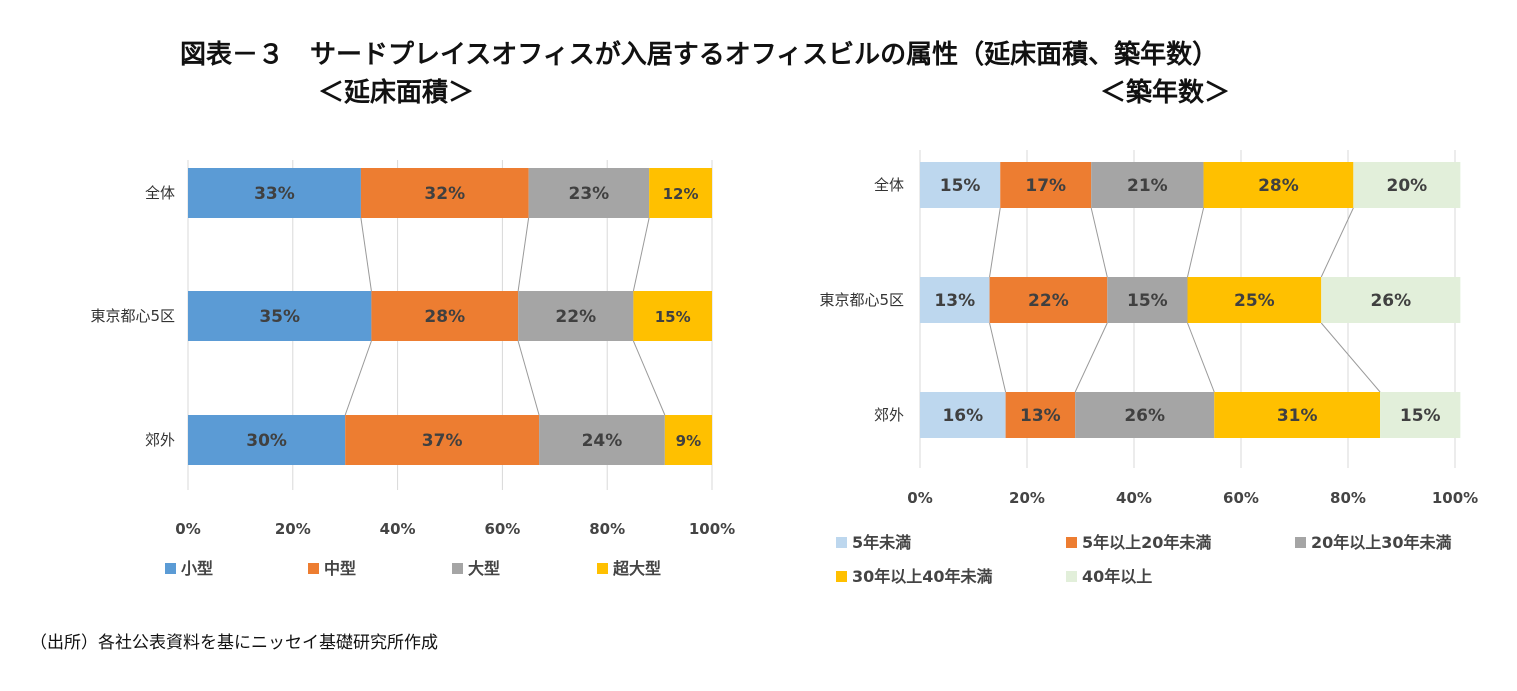 This screenshot has width=1517, height=691. I want to click on bar-中型-東京都心5区, so click(445, 316).